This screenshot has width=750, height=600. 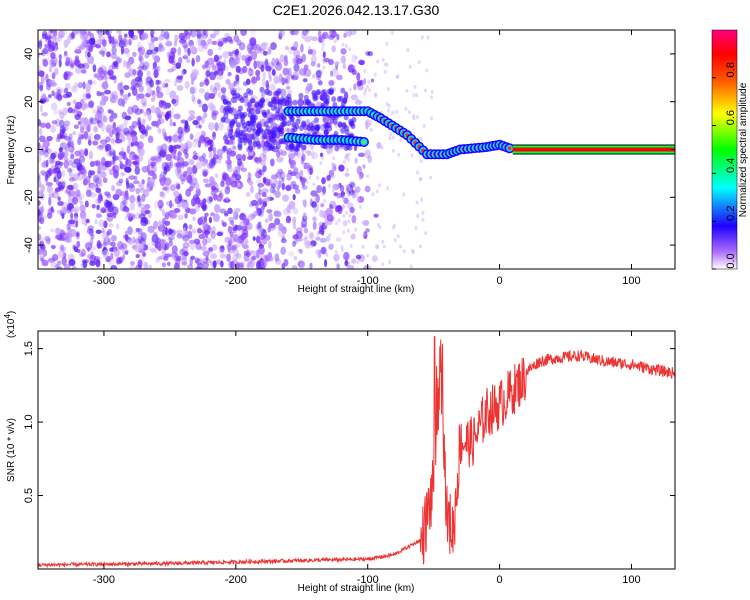 What do you see at coordinates (724, 149) in the screenshot?
I see `colorbar-gradient` at bounding box center [724, 149].